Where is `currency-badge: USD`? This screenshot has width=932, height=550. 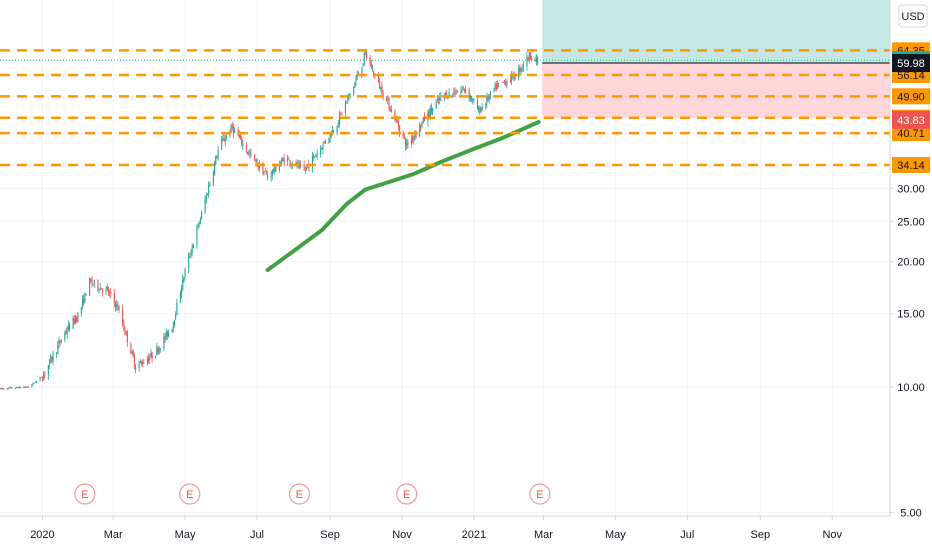 currency-badge: USD is located at coordinates (913, 16).